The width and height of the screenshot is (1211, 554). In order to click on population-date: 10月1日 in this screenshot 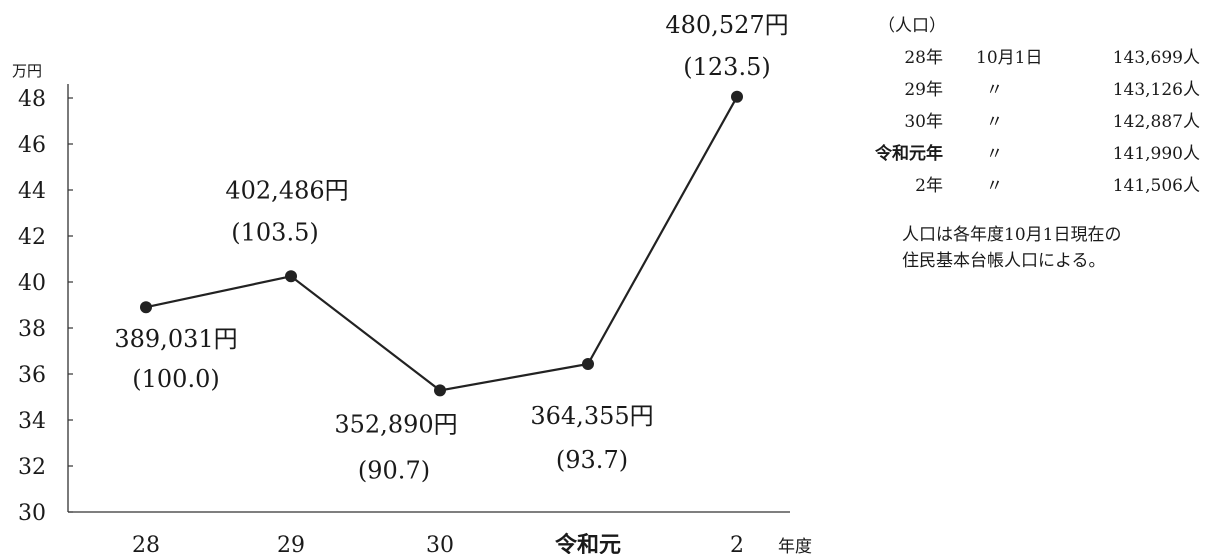, I will do `click(1009, 58)`.